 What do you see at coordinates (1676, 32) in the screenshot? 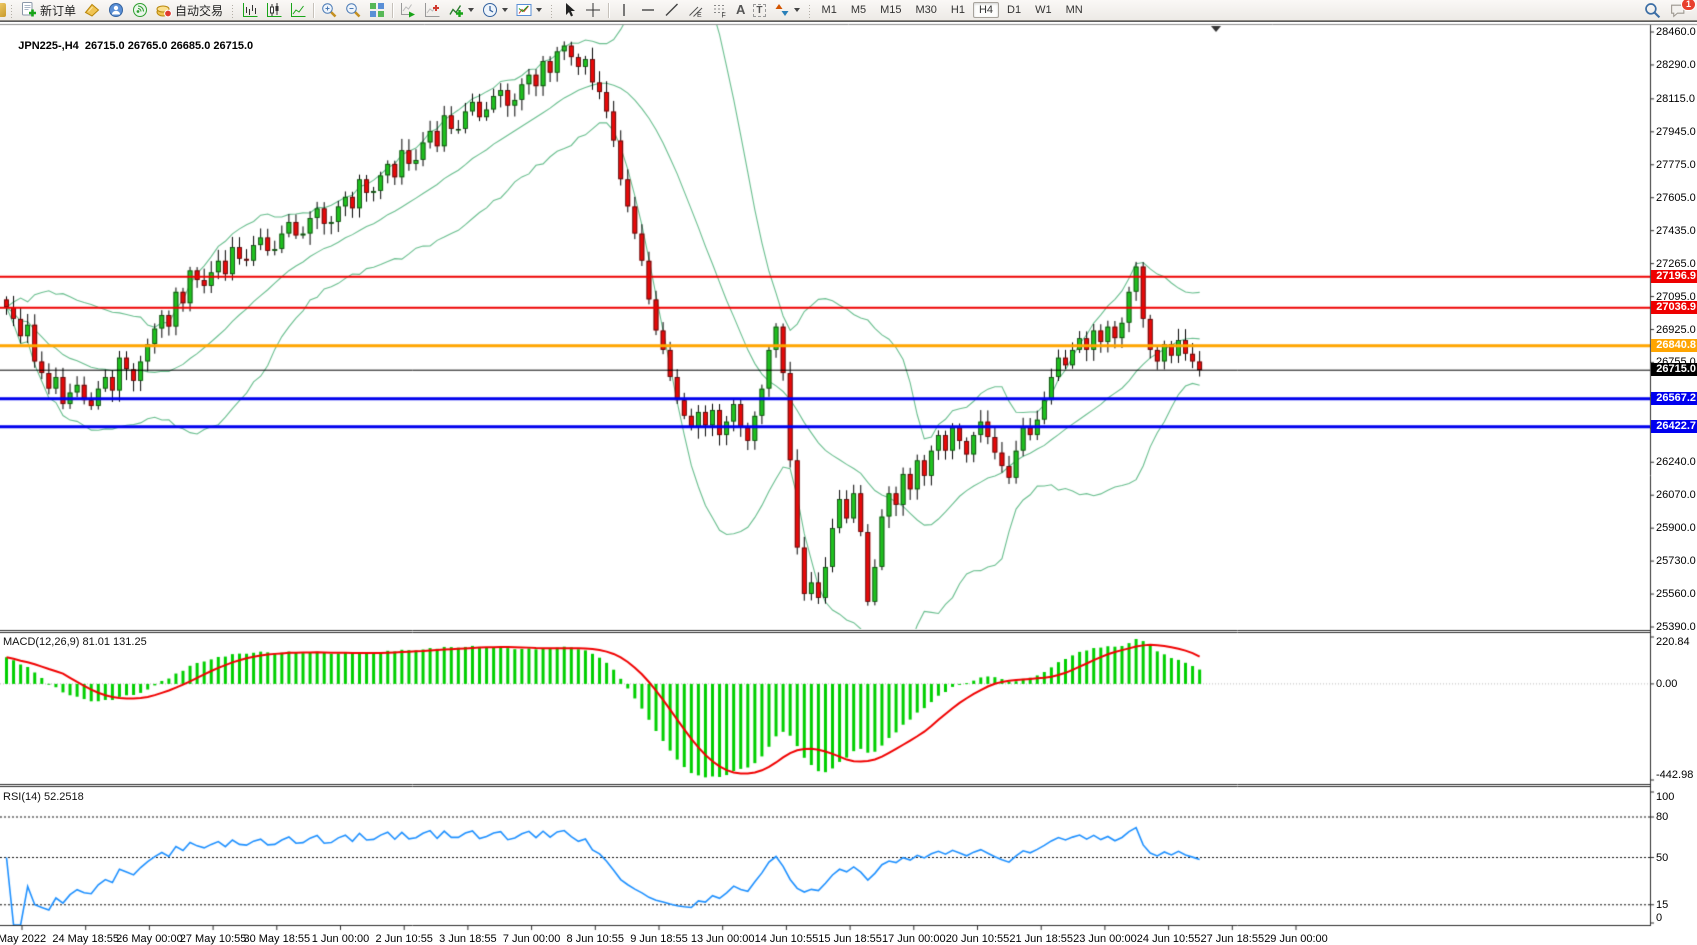
I see `price-tick-label: 28460.0` at bounding box center [1676, 32].